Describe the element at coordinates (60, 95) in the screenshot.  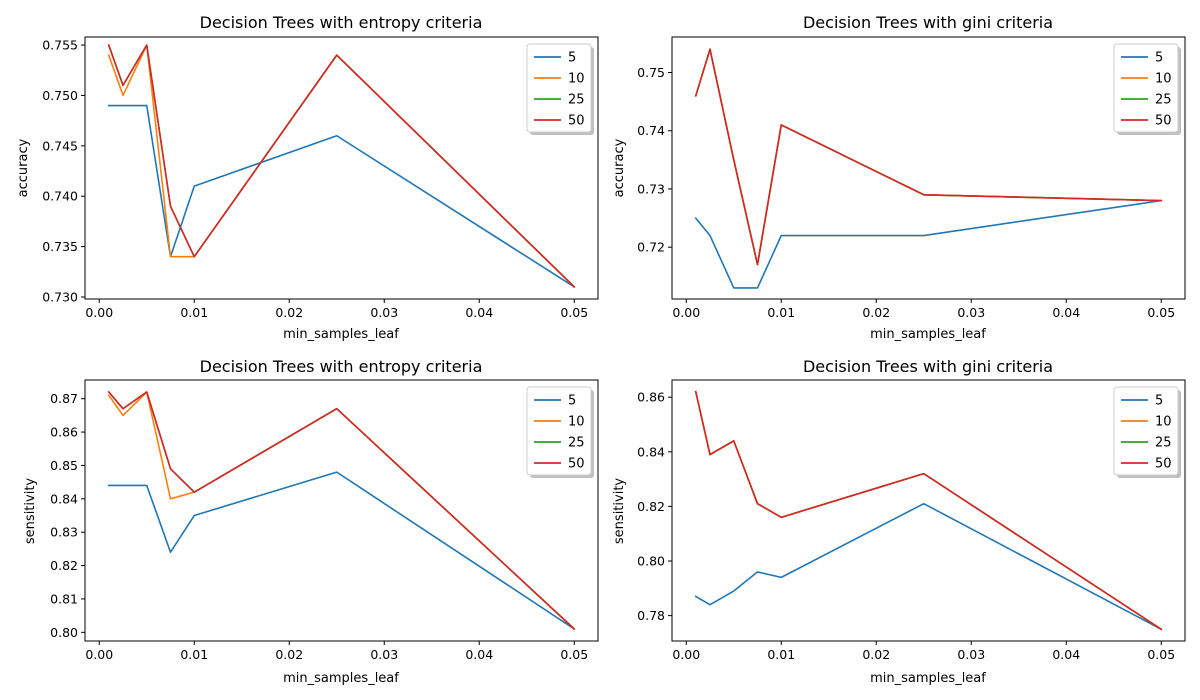
I see `y-tick-label: 0.750` at that location.